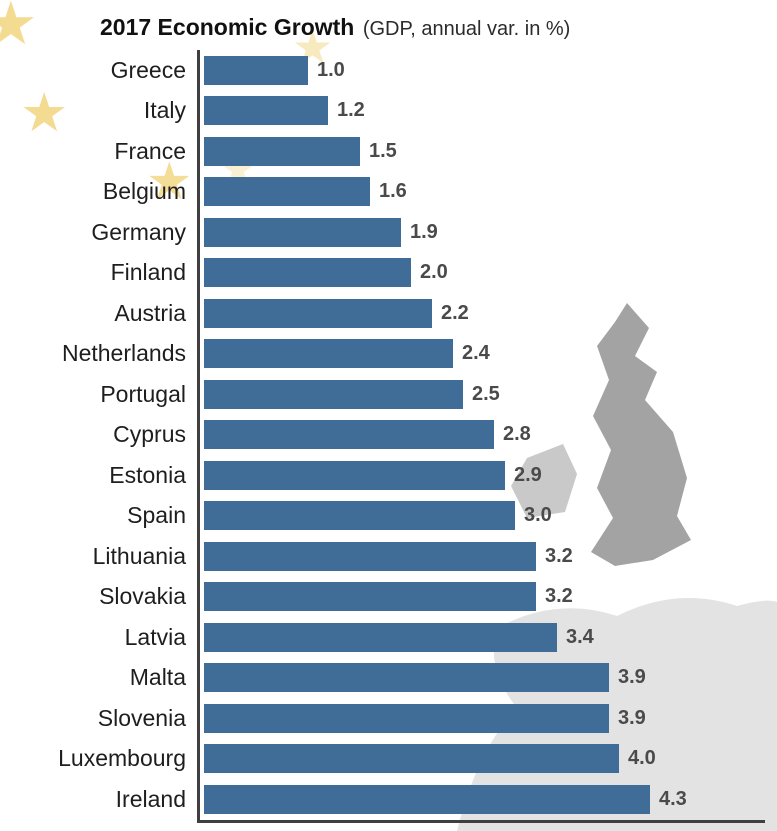 The height and width of the screenshot is (831, 777). What do you see at coordinates (148, 69) in the screenshot?
I see `category-label: Greece` at bounding box center [148, 69].